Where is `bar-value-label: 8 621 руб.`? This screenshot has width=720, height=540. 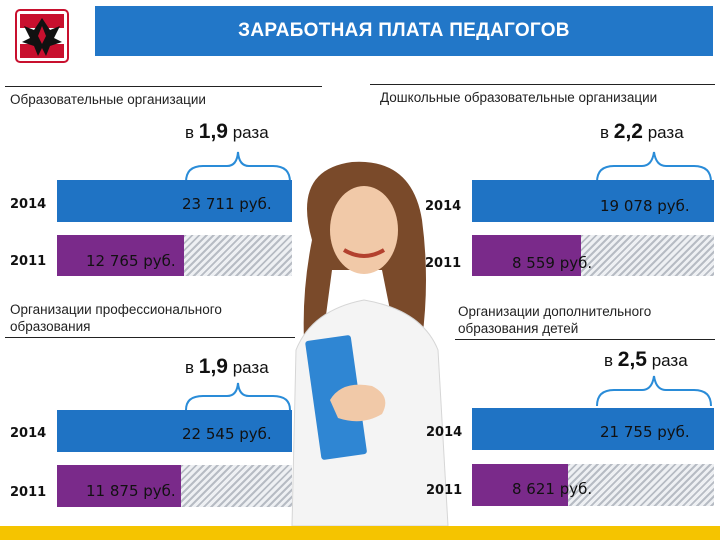
bar-value-label: 8 621 руб. is located at coordinates (552, 489).